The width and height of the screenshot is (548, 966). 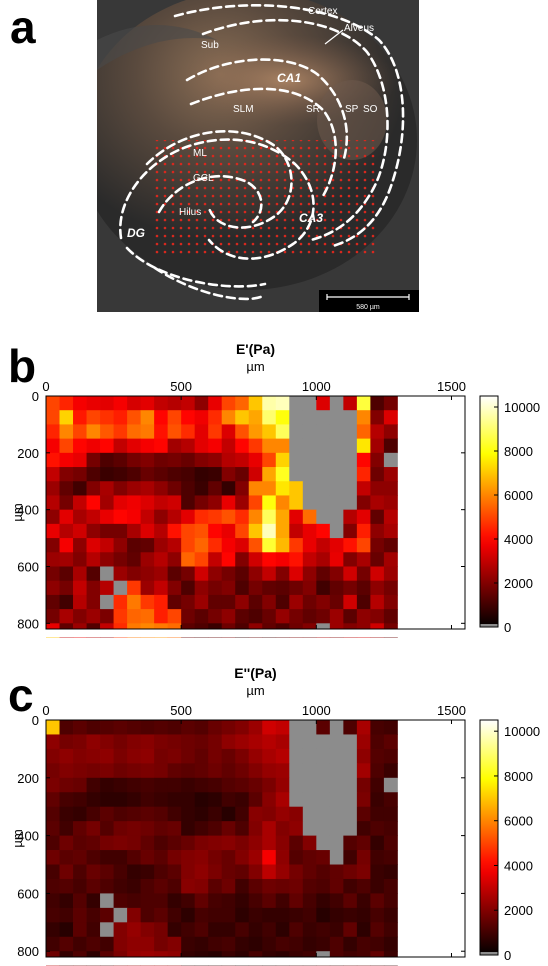 What do you see at coordinates (489, 953) in the screenshot?
I see `colorbar-missing-swatch` at bounding box center [489, 953].